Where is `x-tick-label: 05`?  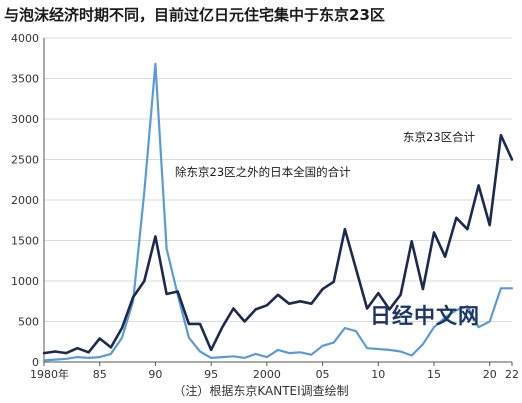
x-tick-label: 05 is located at coordinates (323, 374).